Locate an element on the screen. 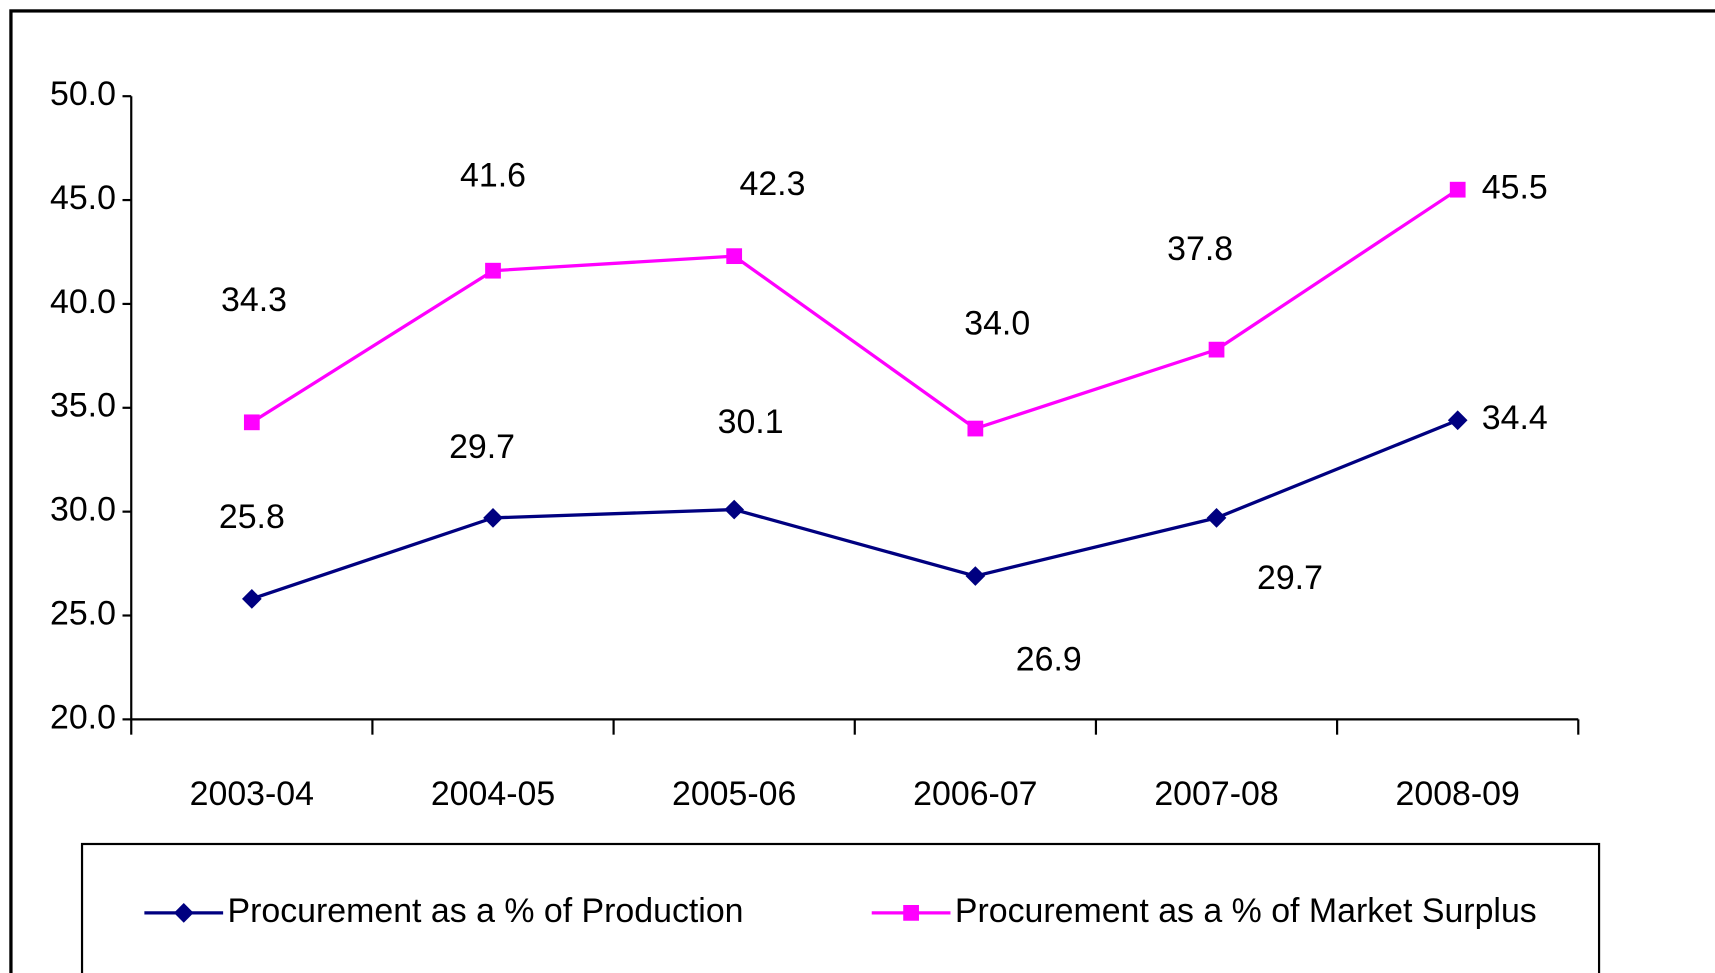 This screenshot has width=1715, height=973. y-tick-label: 30.0 is located at coordinates (83, 510).